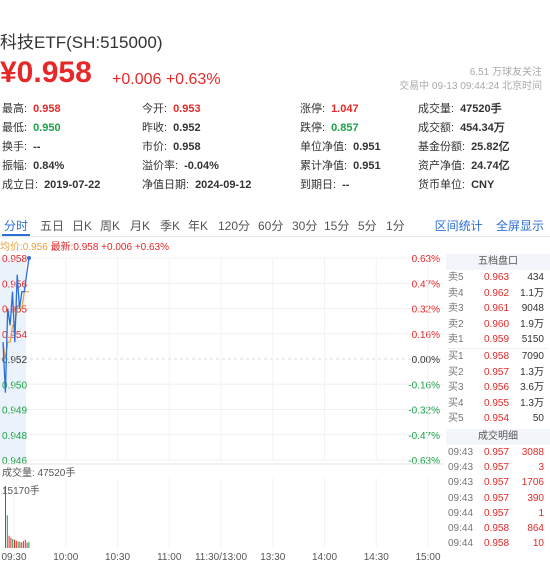 The width and height of the screenshot is (550, 583). What do you see at coordinates (221, 128) in the screenshot?
I see `stat-item: 昨收: 0.952` at bounding box center [221, 128].